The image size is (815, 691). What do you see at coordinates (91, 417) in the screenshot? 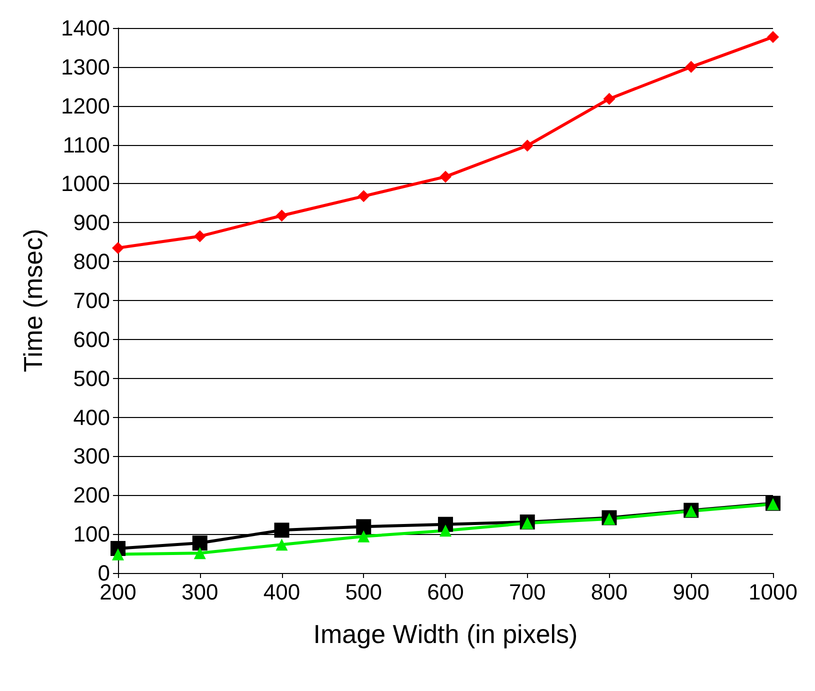
I see `y-tick-label: 400` at bounding box center [91, 417].